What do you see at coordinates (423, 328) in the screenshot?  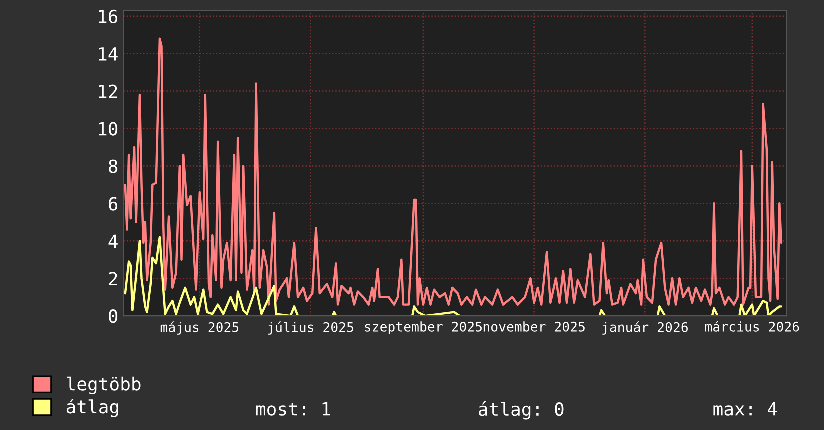 I see `x-tick-label: szeptember 2025` at bounding box center [423, 328].